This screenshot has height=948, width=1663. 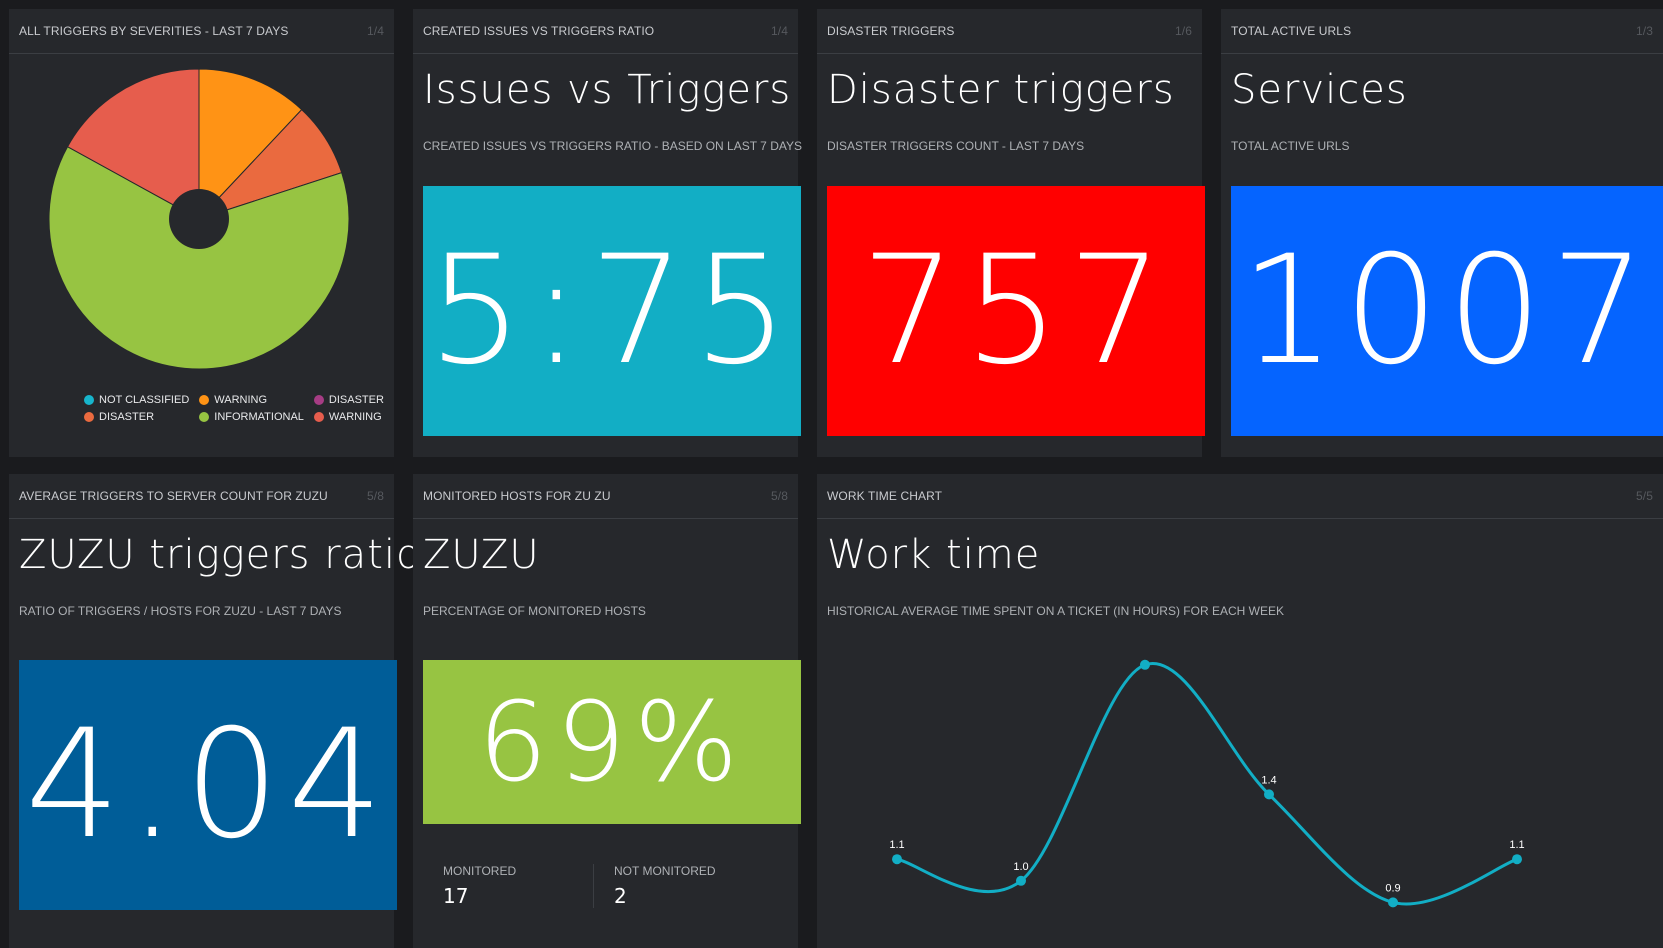 I want to click on panel-title: Disaster triggers, so click(x=1001, y=90).